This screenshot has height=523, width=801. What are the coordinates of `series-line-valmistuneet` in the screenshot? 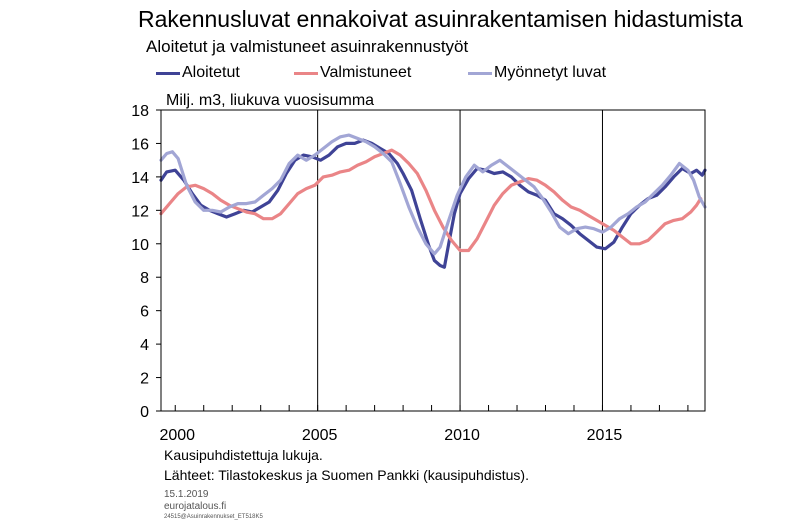 It's located at (431, 200).